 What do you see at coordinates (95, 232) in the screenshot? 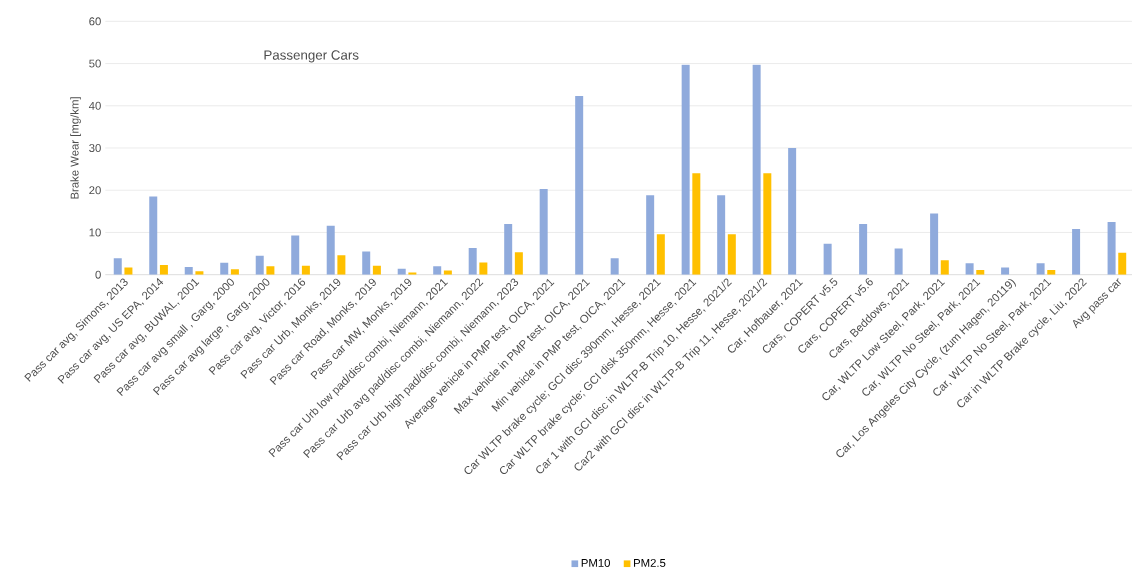
I see `y-tick-label: 10` at bounding box center [95, 232].